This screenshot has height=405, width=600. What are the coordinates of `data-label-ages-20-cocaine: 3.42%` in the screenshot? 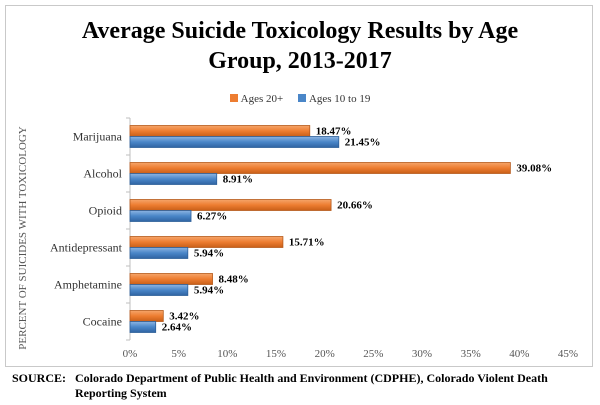 It's located at (184, 317).